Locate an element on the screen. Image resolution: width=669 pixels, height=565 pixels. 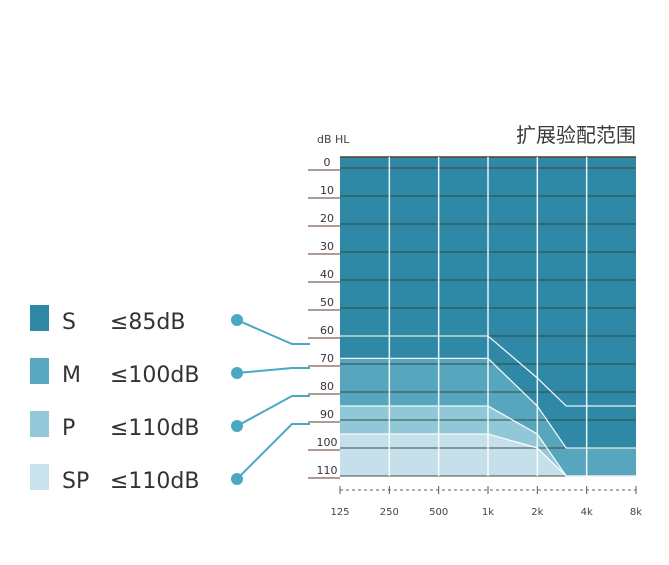
legend-connector-line-m is located at coordinates (273, 370).